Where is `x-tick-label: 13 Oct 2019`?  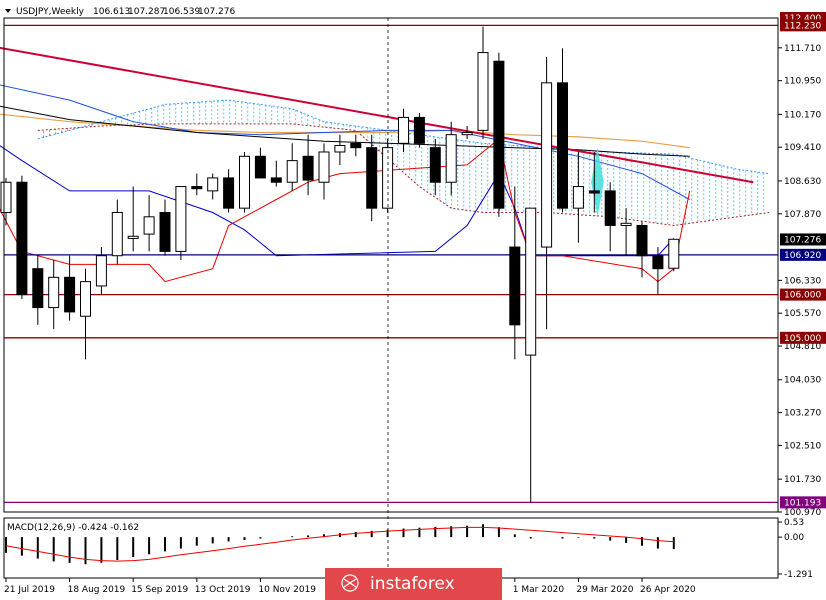
x-tick-label: 13 Oct 2019 is located at coordinates (223, 590).